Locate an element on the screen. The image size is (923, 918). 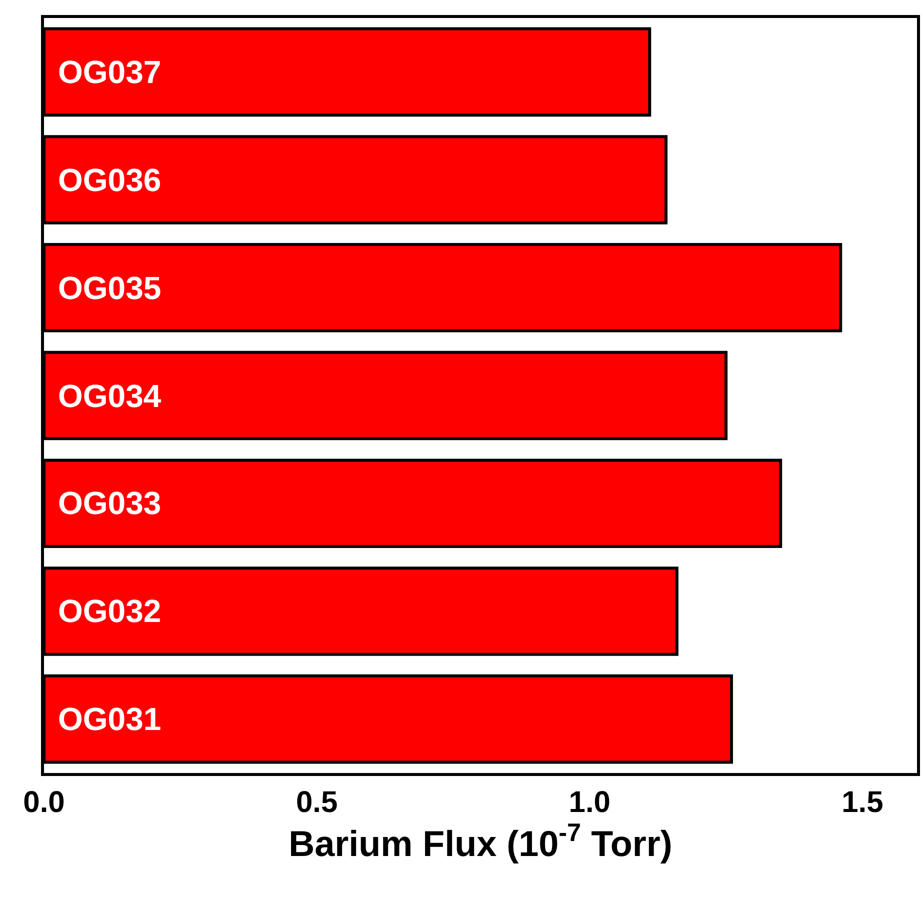
x-tick-label: 0.0 is located at coordinates (44, 802).